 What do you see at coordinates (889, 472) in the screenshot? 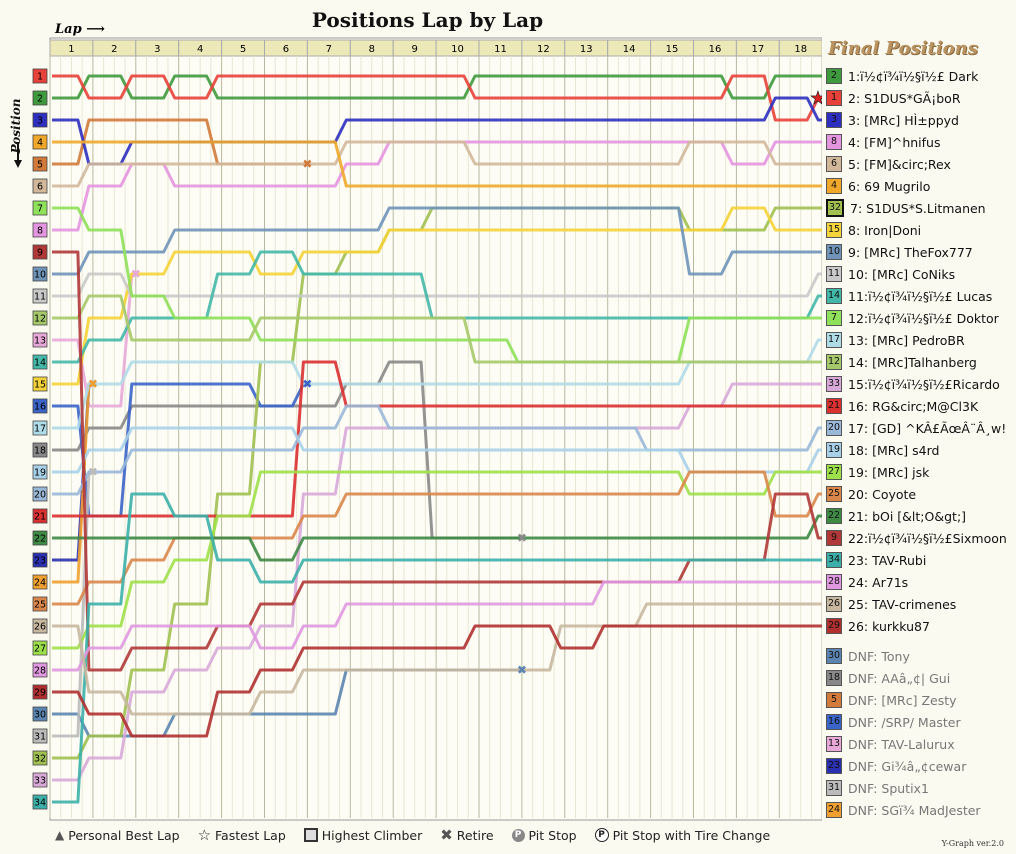
I see `driver-name: 19: [MRc] jsk` at bounding box center [889, 472].